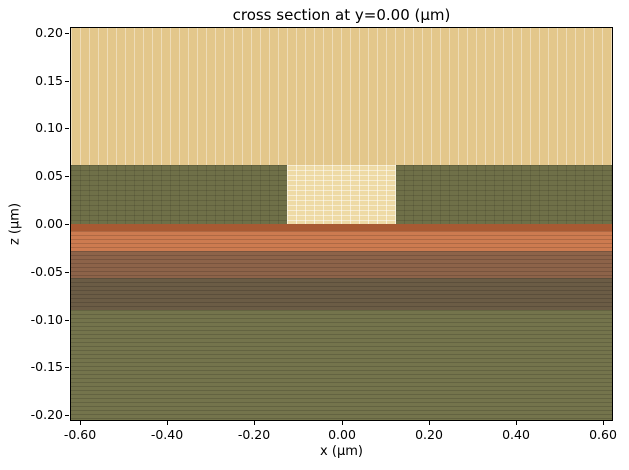 This screenshot has width=629, height=470. Describe the element at coordinates (49, 223) in the screenshot. I see `z-tick-label: 0.00` at that location.